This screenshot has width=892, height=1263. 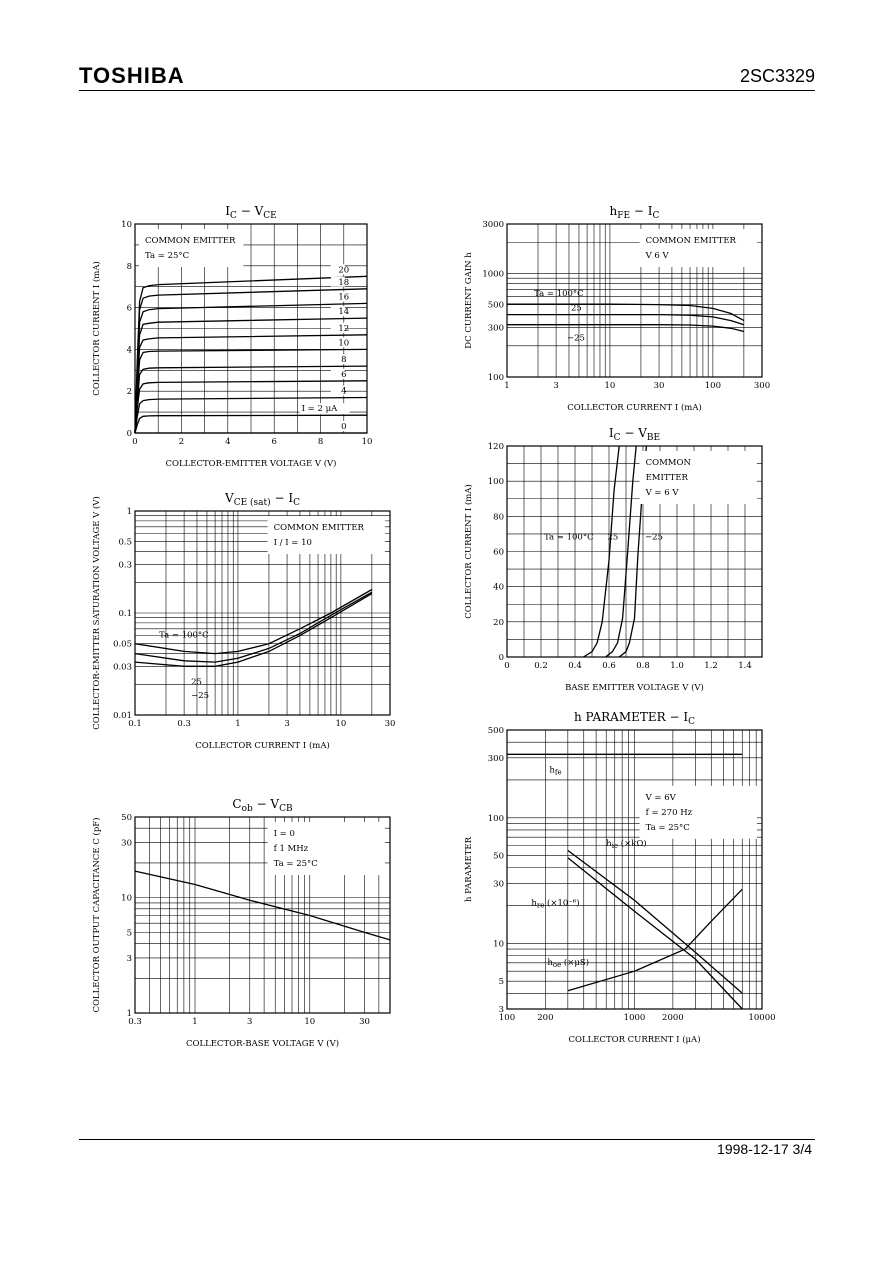 What do you see at coordinates (668, 828) in the screenshot?
I see `annotation-text: Ta = 25°C` at bounding box center [668, 828].